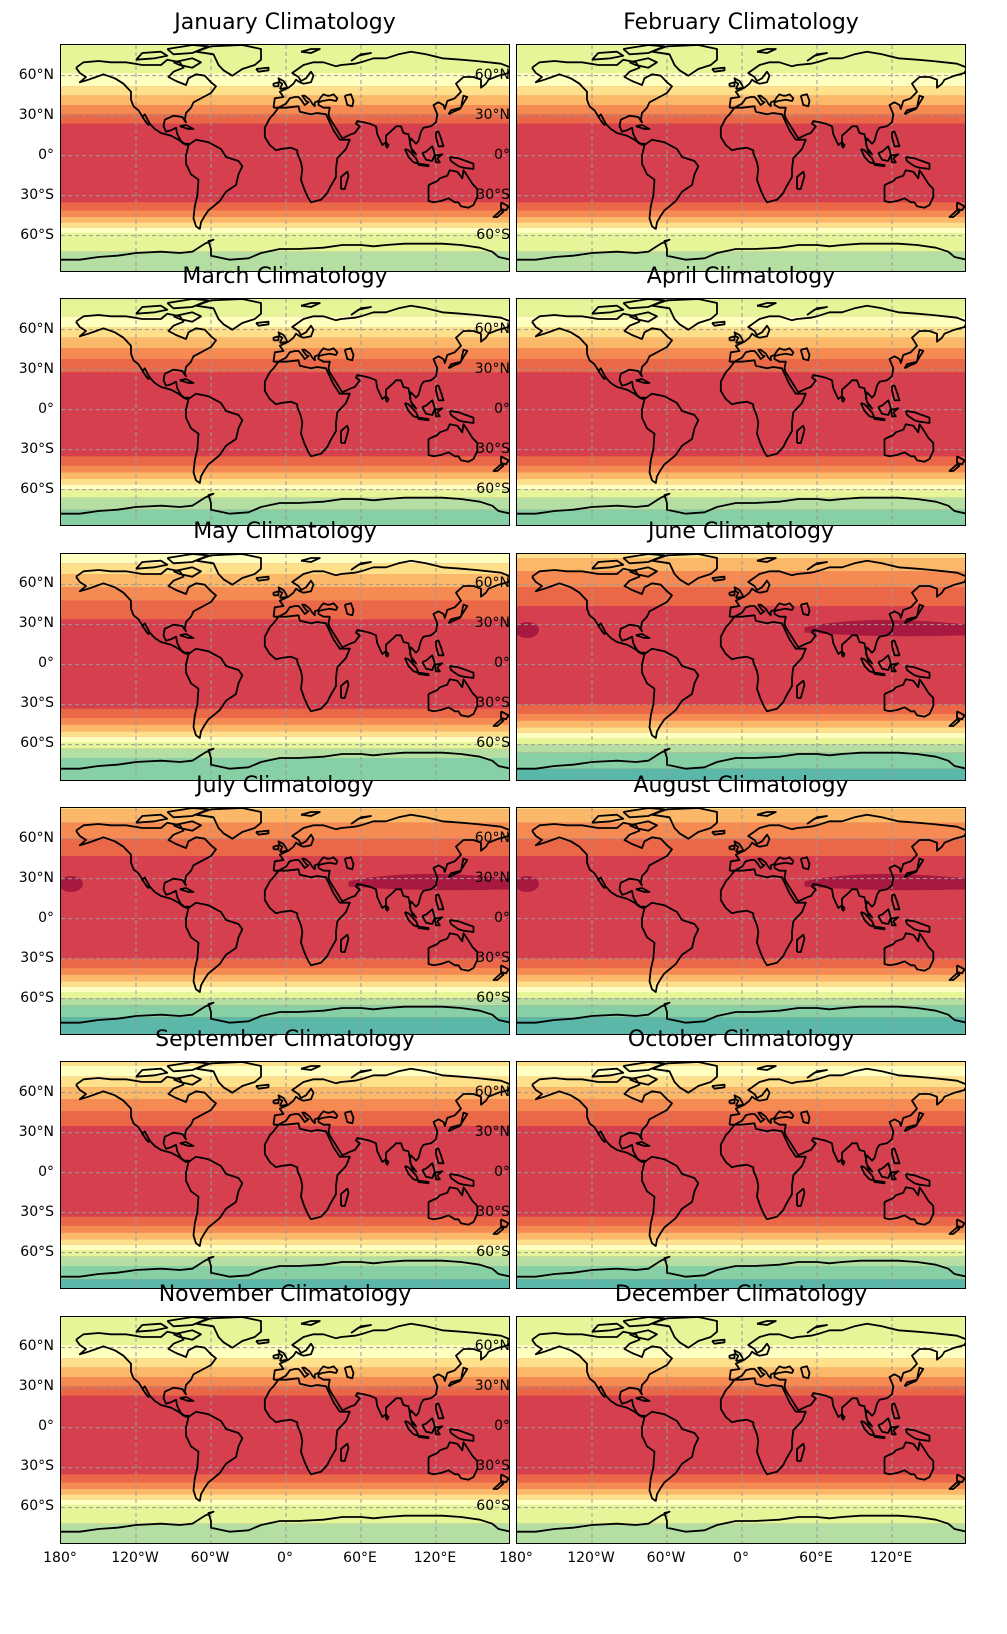 This screenshot has width=1007, height=1634. I want to click on lat-tick-label: 30°N, so click(492, 1386).